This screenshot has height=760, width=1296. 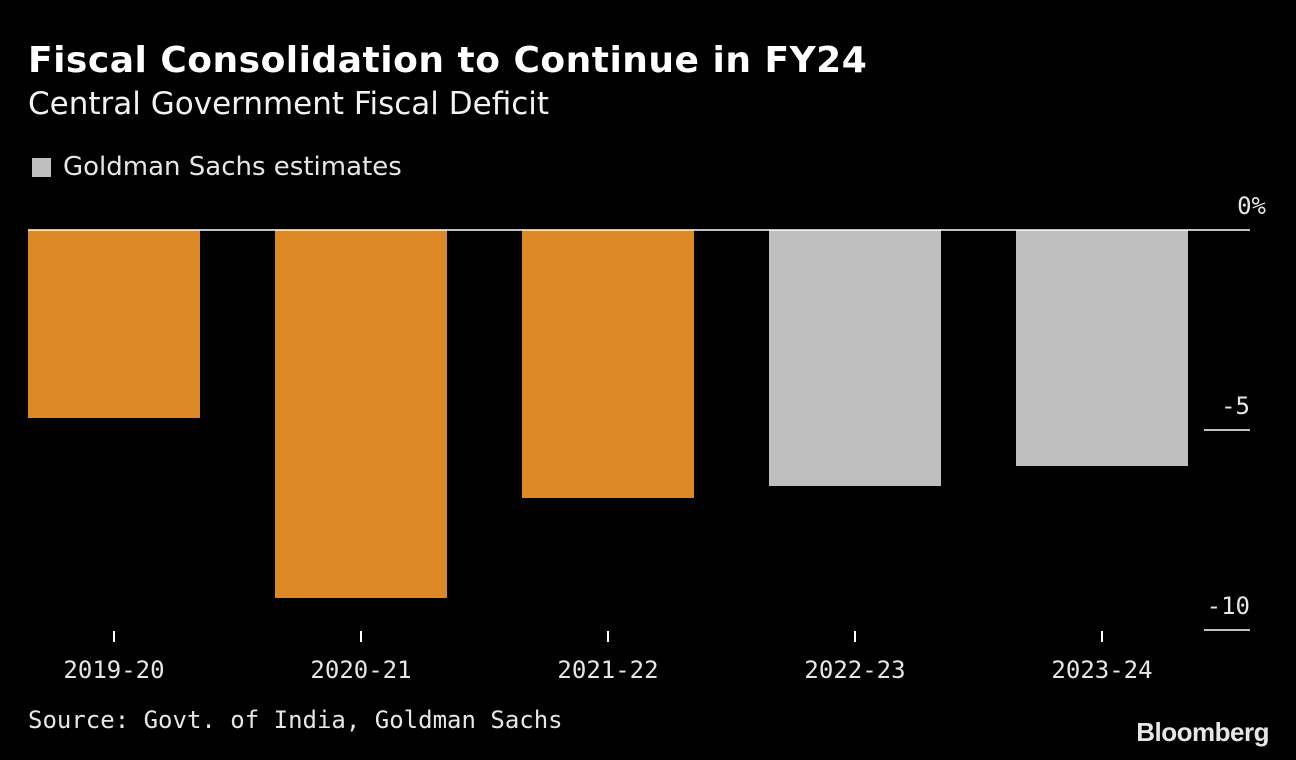 What do you see at coordinates (360, 670) in the screenshot?
I see `x-tick-label-2020-21: 2020-21` at bounding box center [360, 670].